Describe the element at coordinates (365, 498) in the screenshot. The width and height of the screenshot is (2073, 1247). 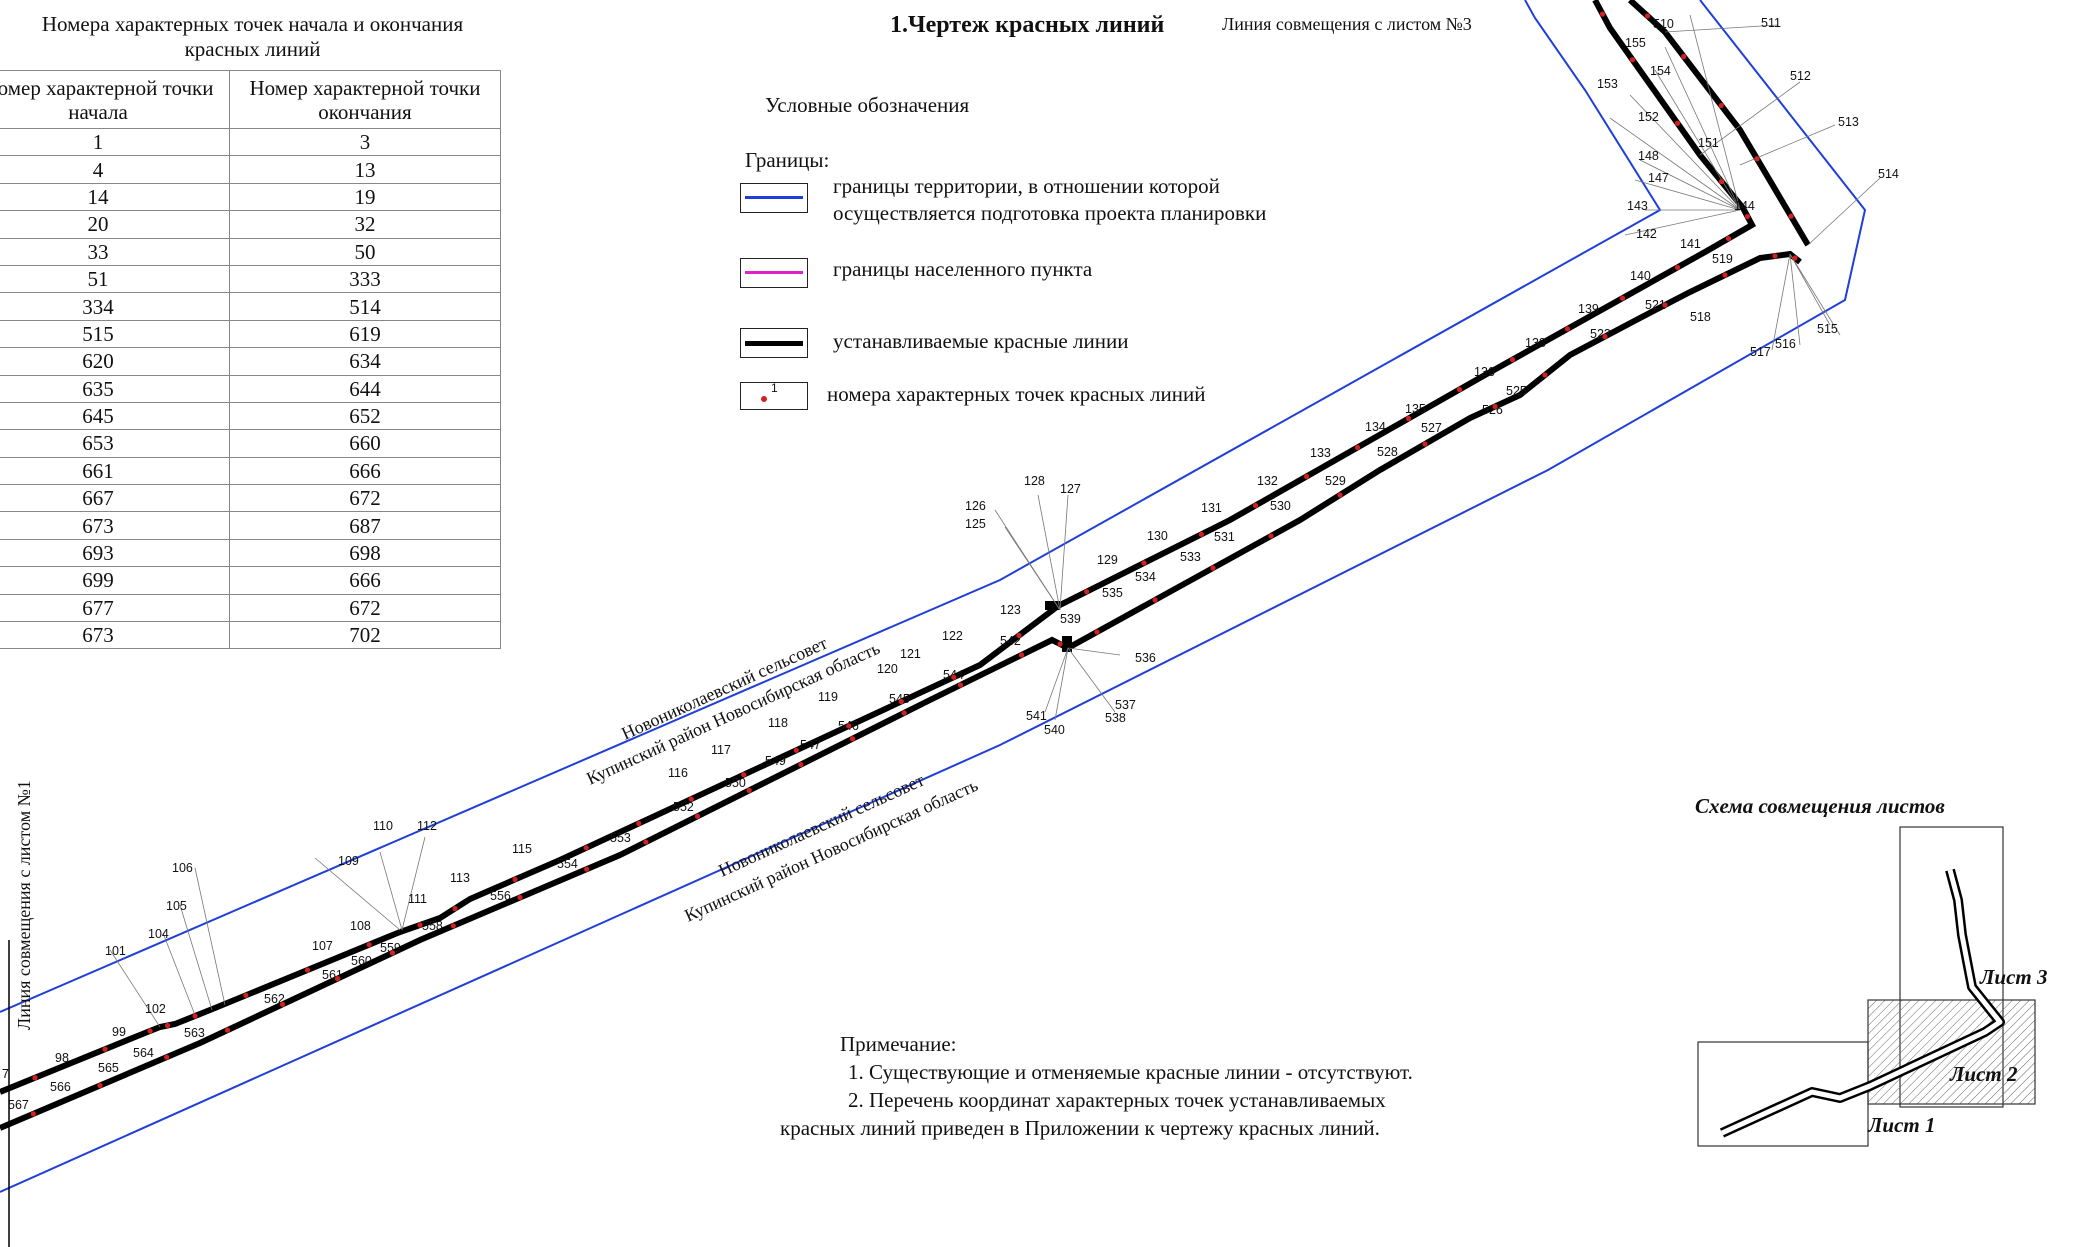
I see `cell-end: 672` at that location.